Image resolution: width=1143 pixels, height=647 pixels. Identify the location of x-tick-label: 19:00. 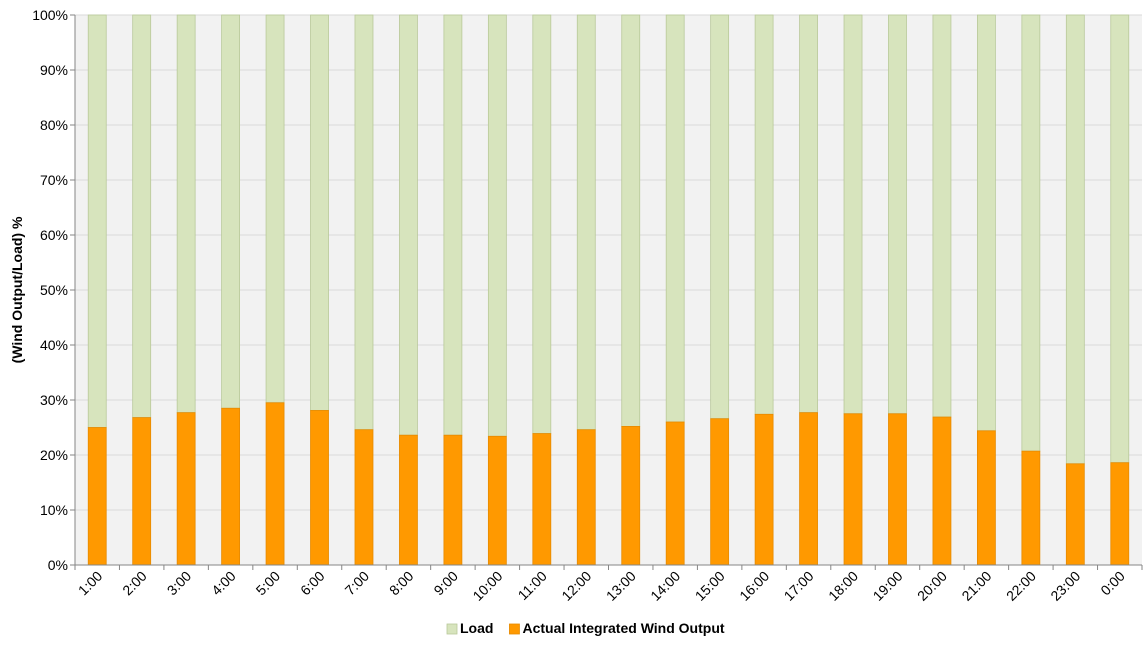
(888, 586).